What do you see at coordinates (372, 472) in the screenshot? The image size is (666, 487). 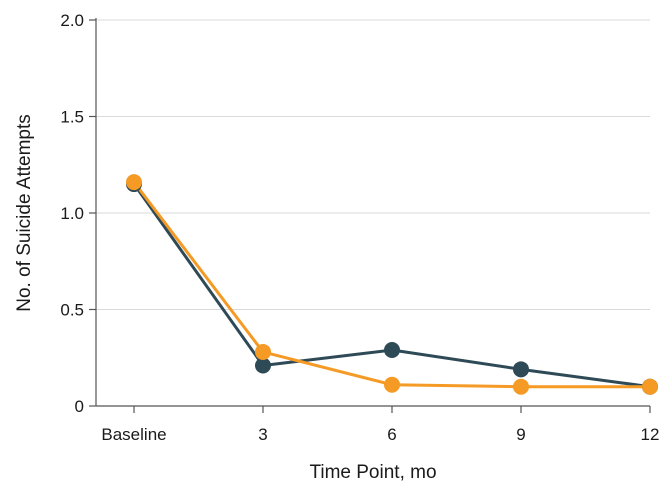 I see `x-axis-title: Time Point, mo` at bounding box center [372, 472].